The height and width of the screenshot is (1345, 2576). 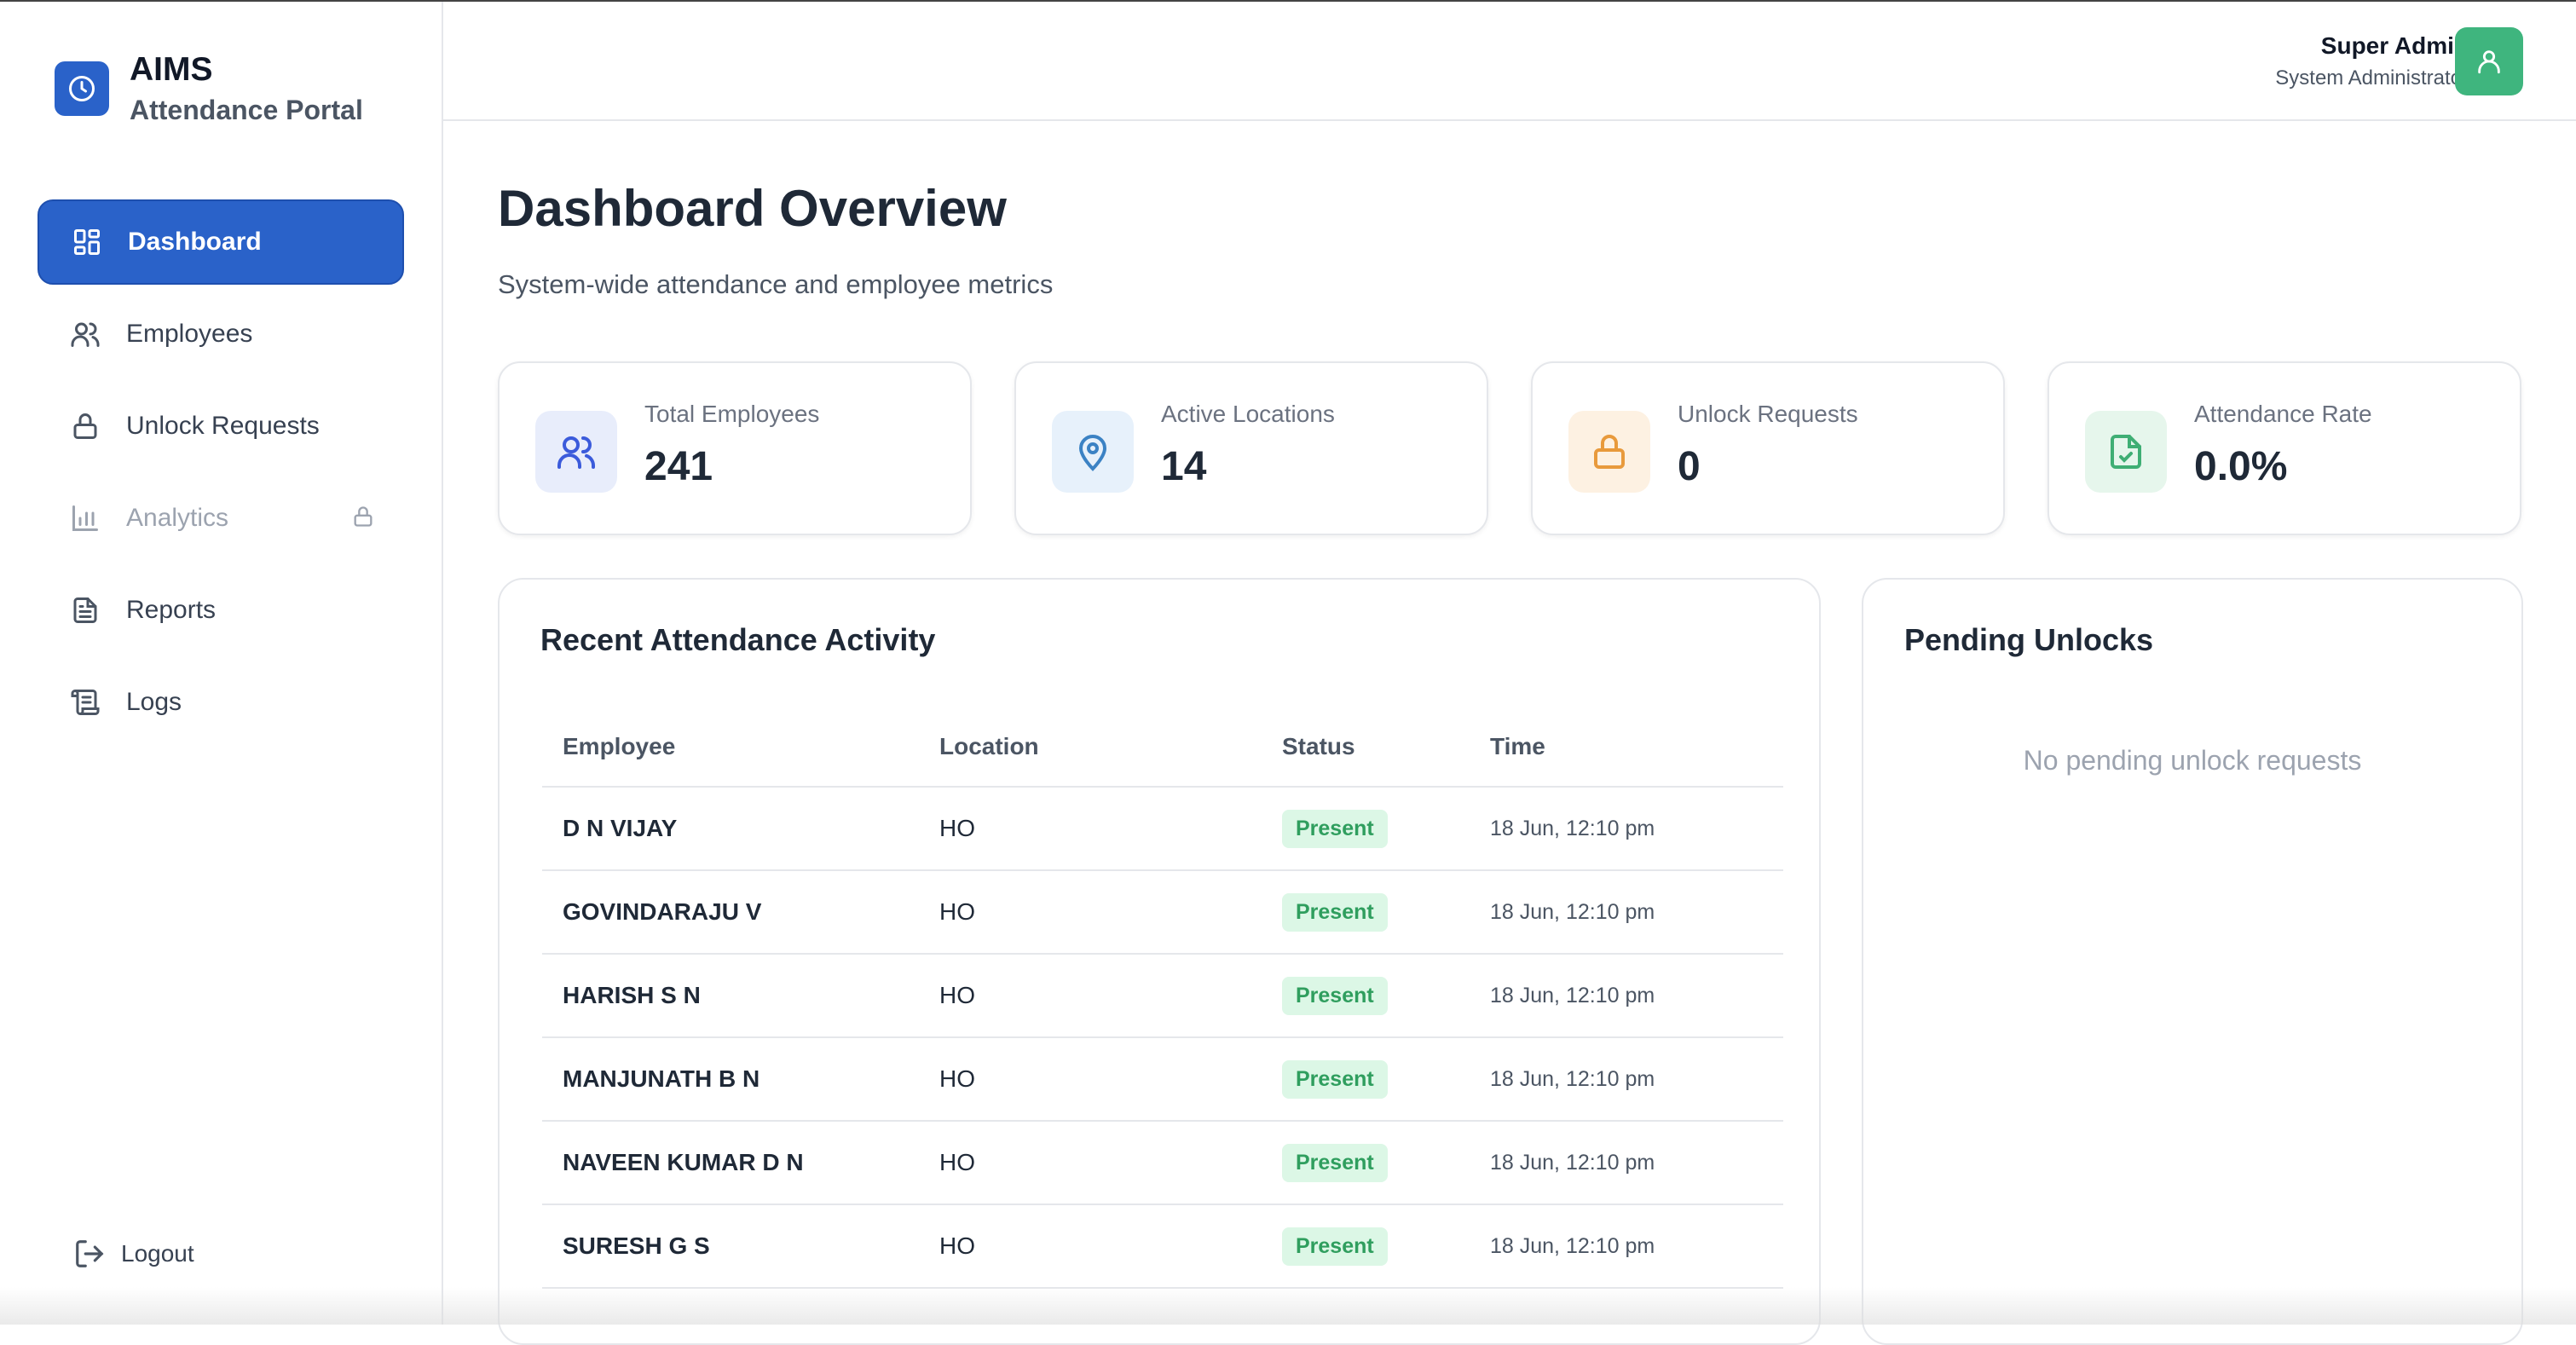 I want to click on stat-card-total-employees: Total Employees 241, so click(x=735, y=448).